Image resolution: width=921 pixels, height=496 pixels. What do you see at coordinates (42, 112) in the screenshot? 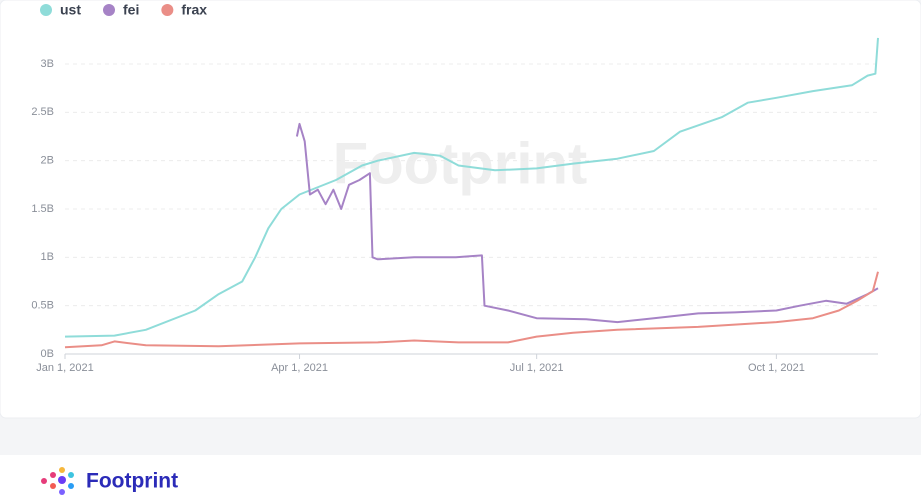
I see `y-tick-label: 2.5B` at bounding box center [42, 112].